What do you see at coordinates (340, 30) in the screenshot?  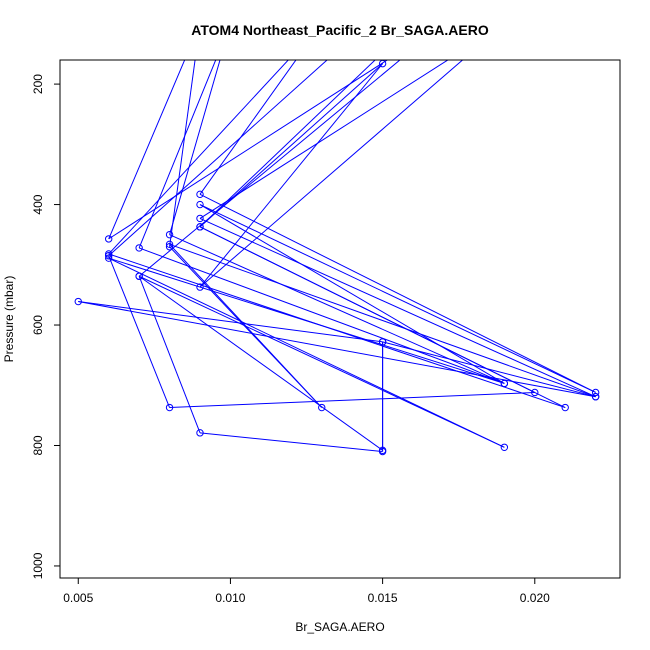 I see `chart-title: ATOM4 Northeast_Pacific_2 Br_SAGA.AERO` at bounding box center [340, 30].